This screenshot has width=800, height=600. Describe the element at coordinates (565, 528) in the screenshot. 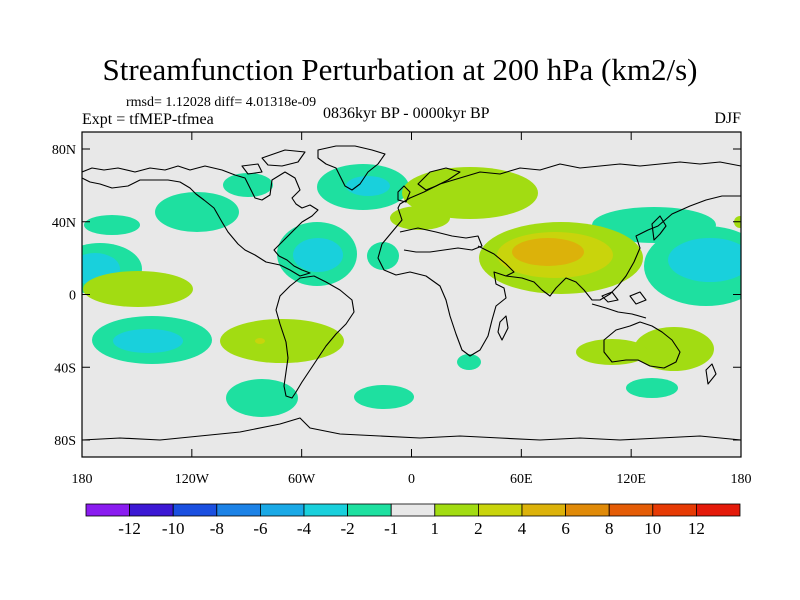

I see `colorbar-label: 6` at that location.